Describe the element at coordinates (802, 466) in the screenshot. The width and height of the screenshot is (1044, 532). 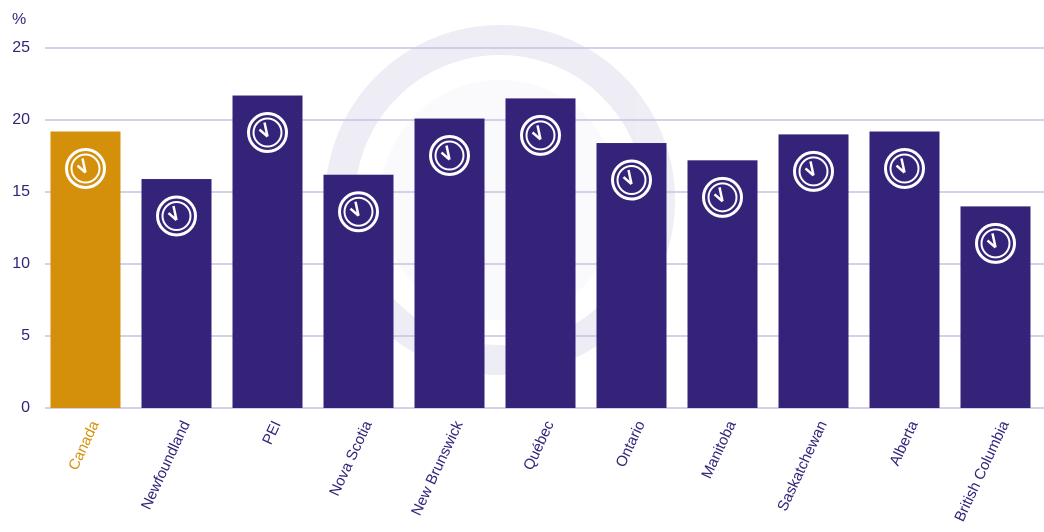
I see `x-tick-label: Saskatchewan` at that location.